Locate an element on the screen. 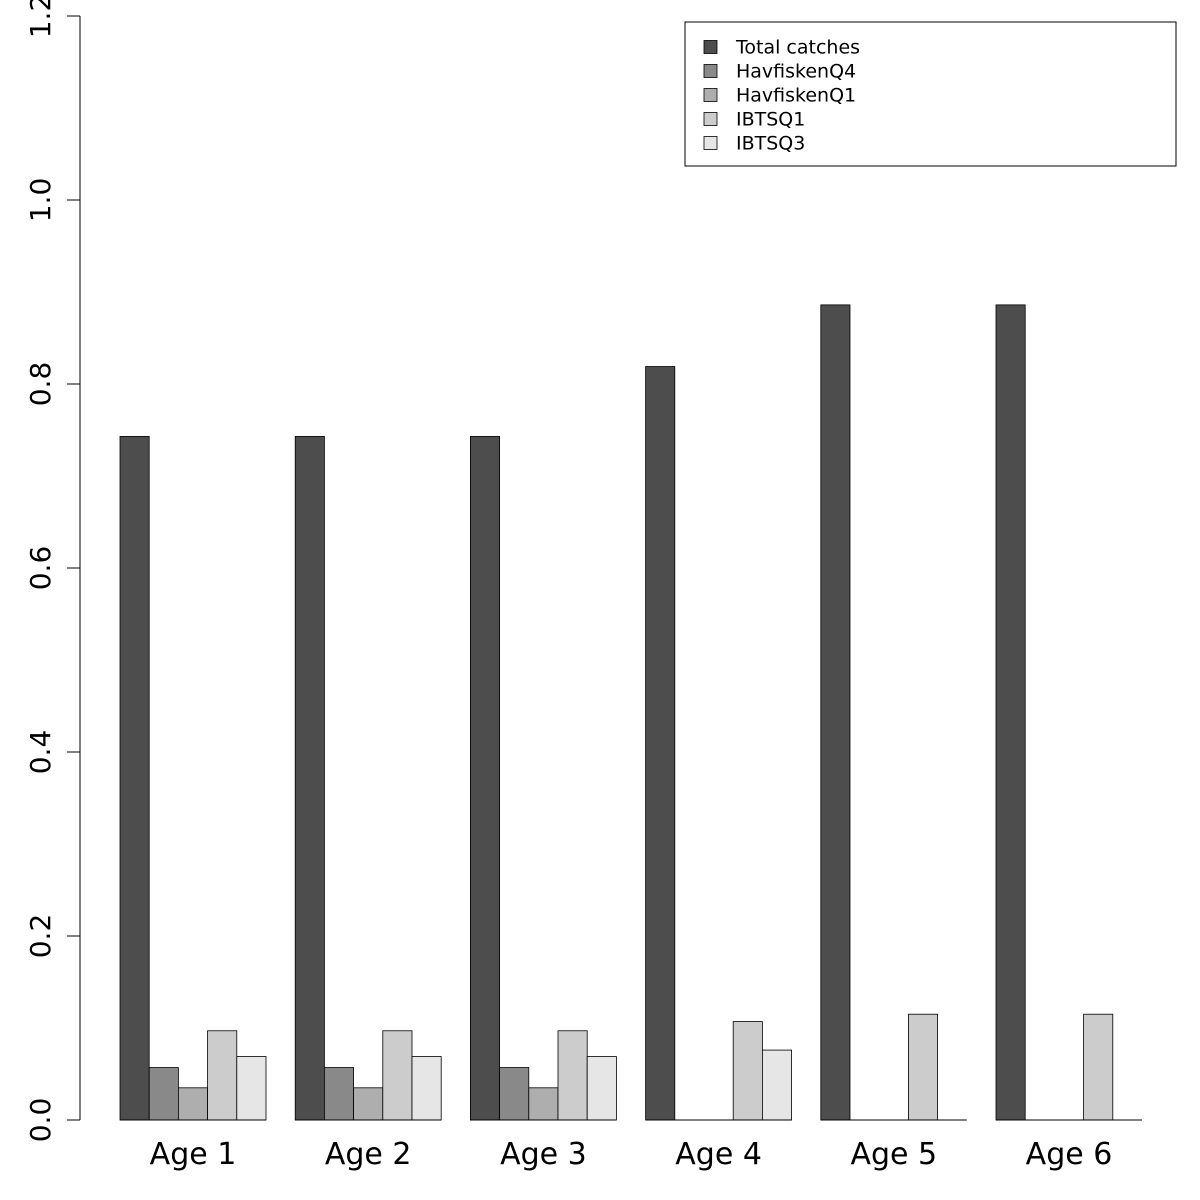 This screenshot has width=1200, height=1200. y-tick-label: 0.2 is located at coordinates (40, 936).